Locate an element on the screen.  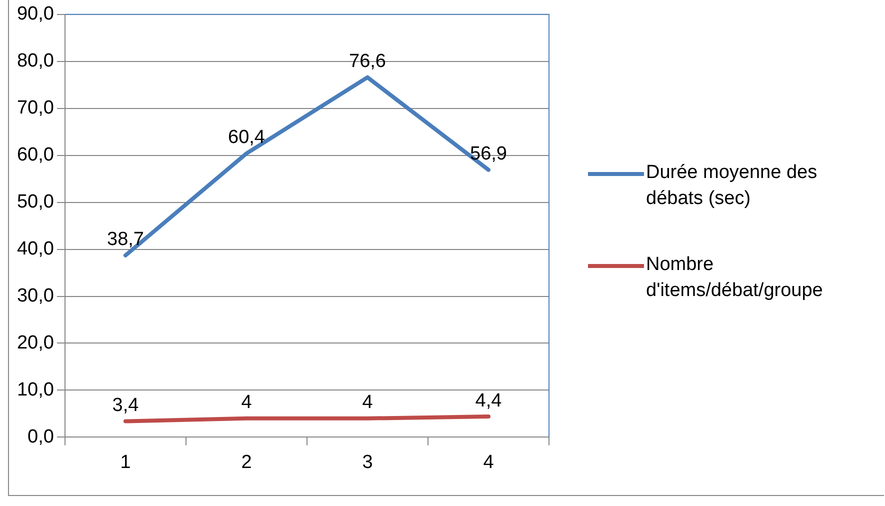
data-label: 4,4 is located at coordinates (488, 401).